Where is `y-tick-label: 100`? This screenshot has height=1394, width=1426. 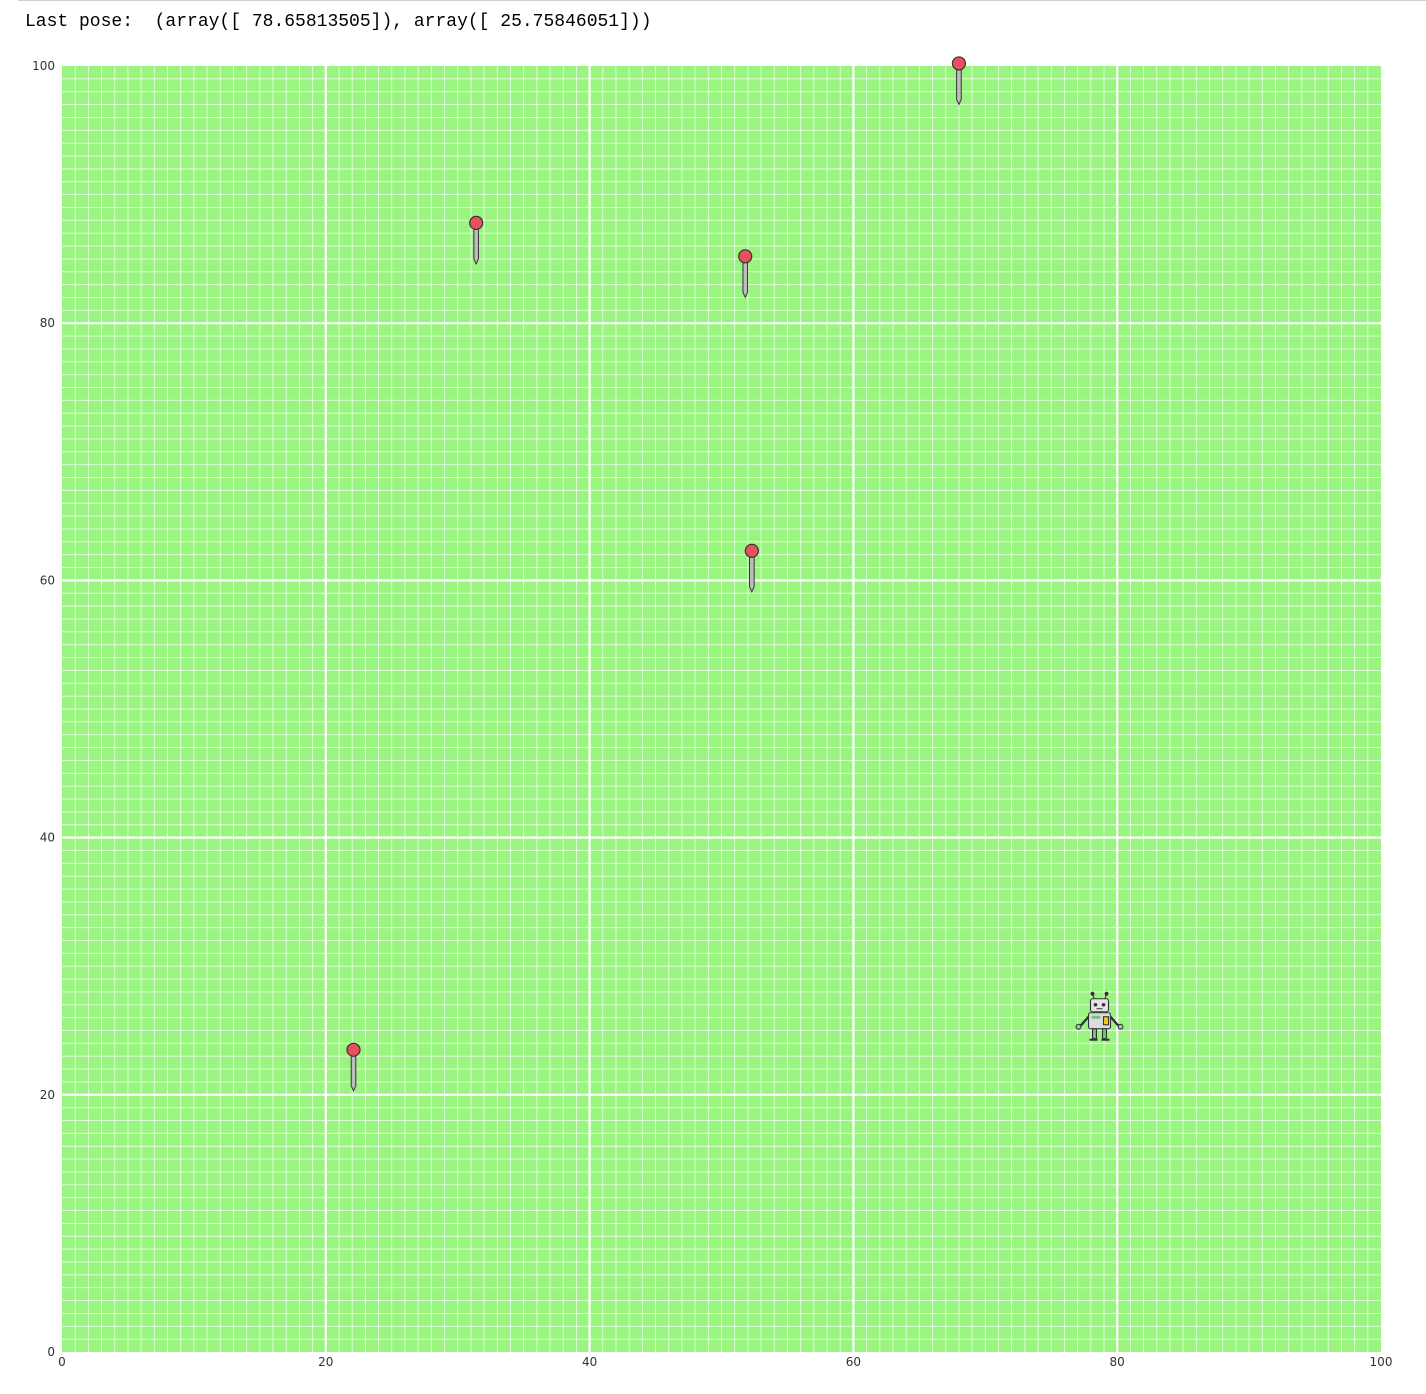 y-tick-label: 100 is located at coordinates (43, 66).